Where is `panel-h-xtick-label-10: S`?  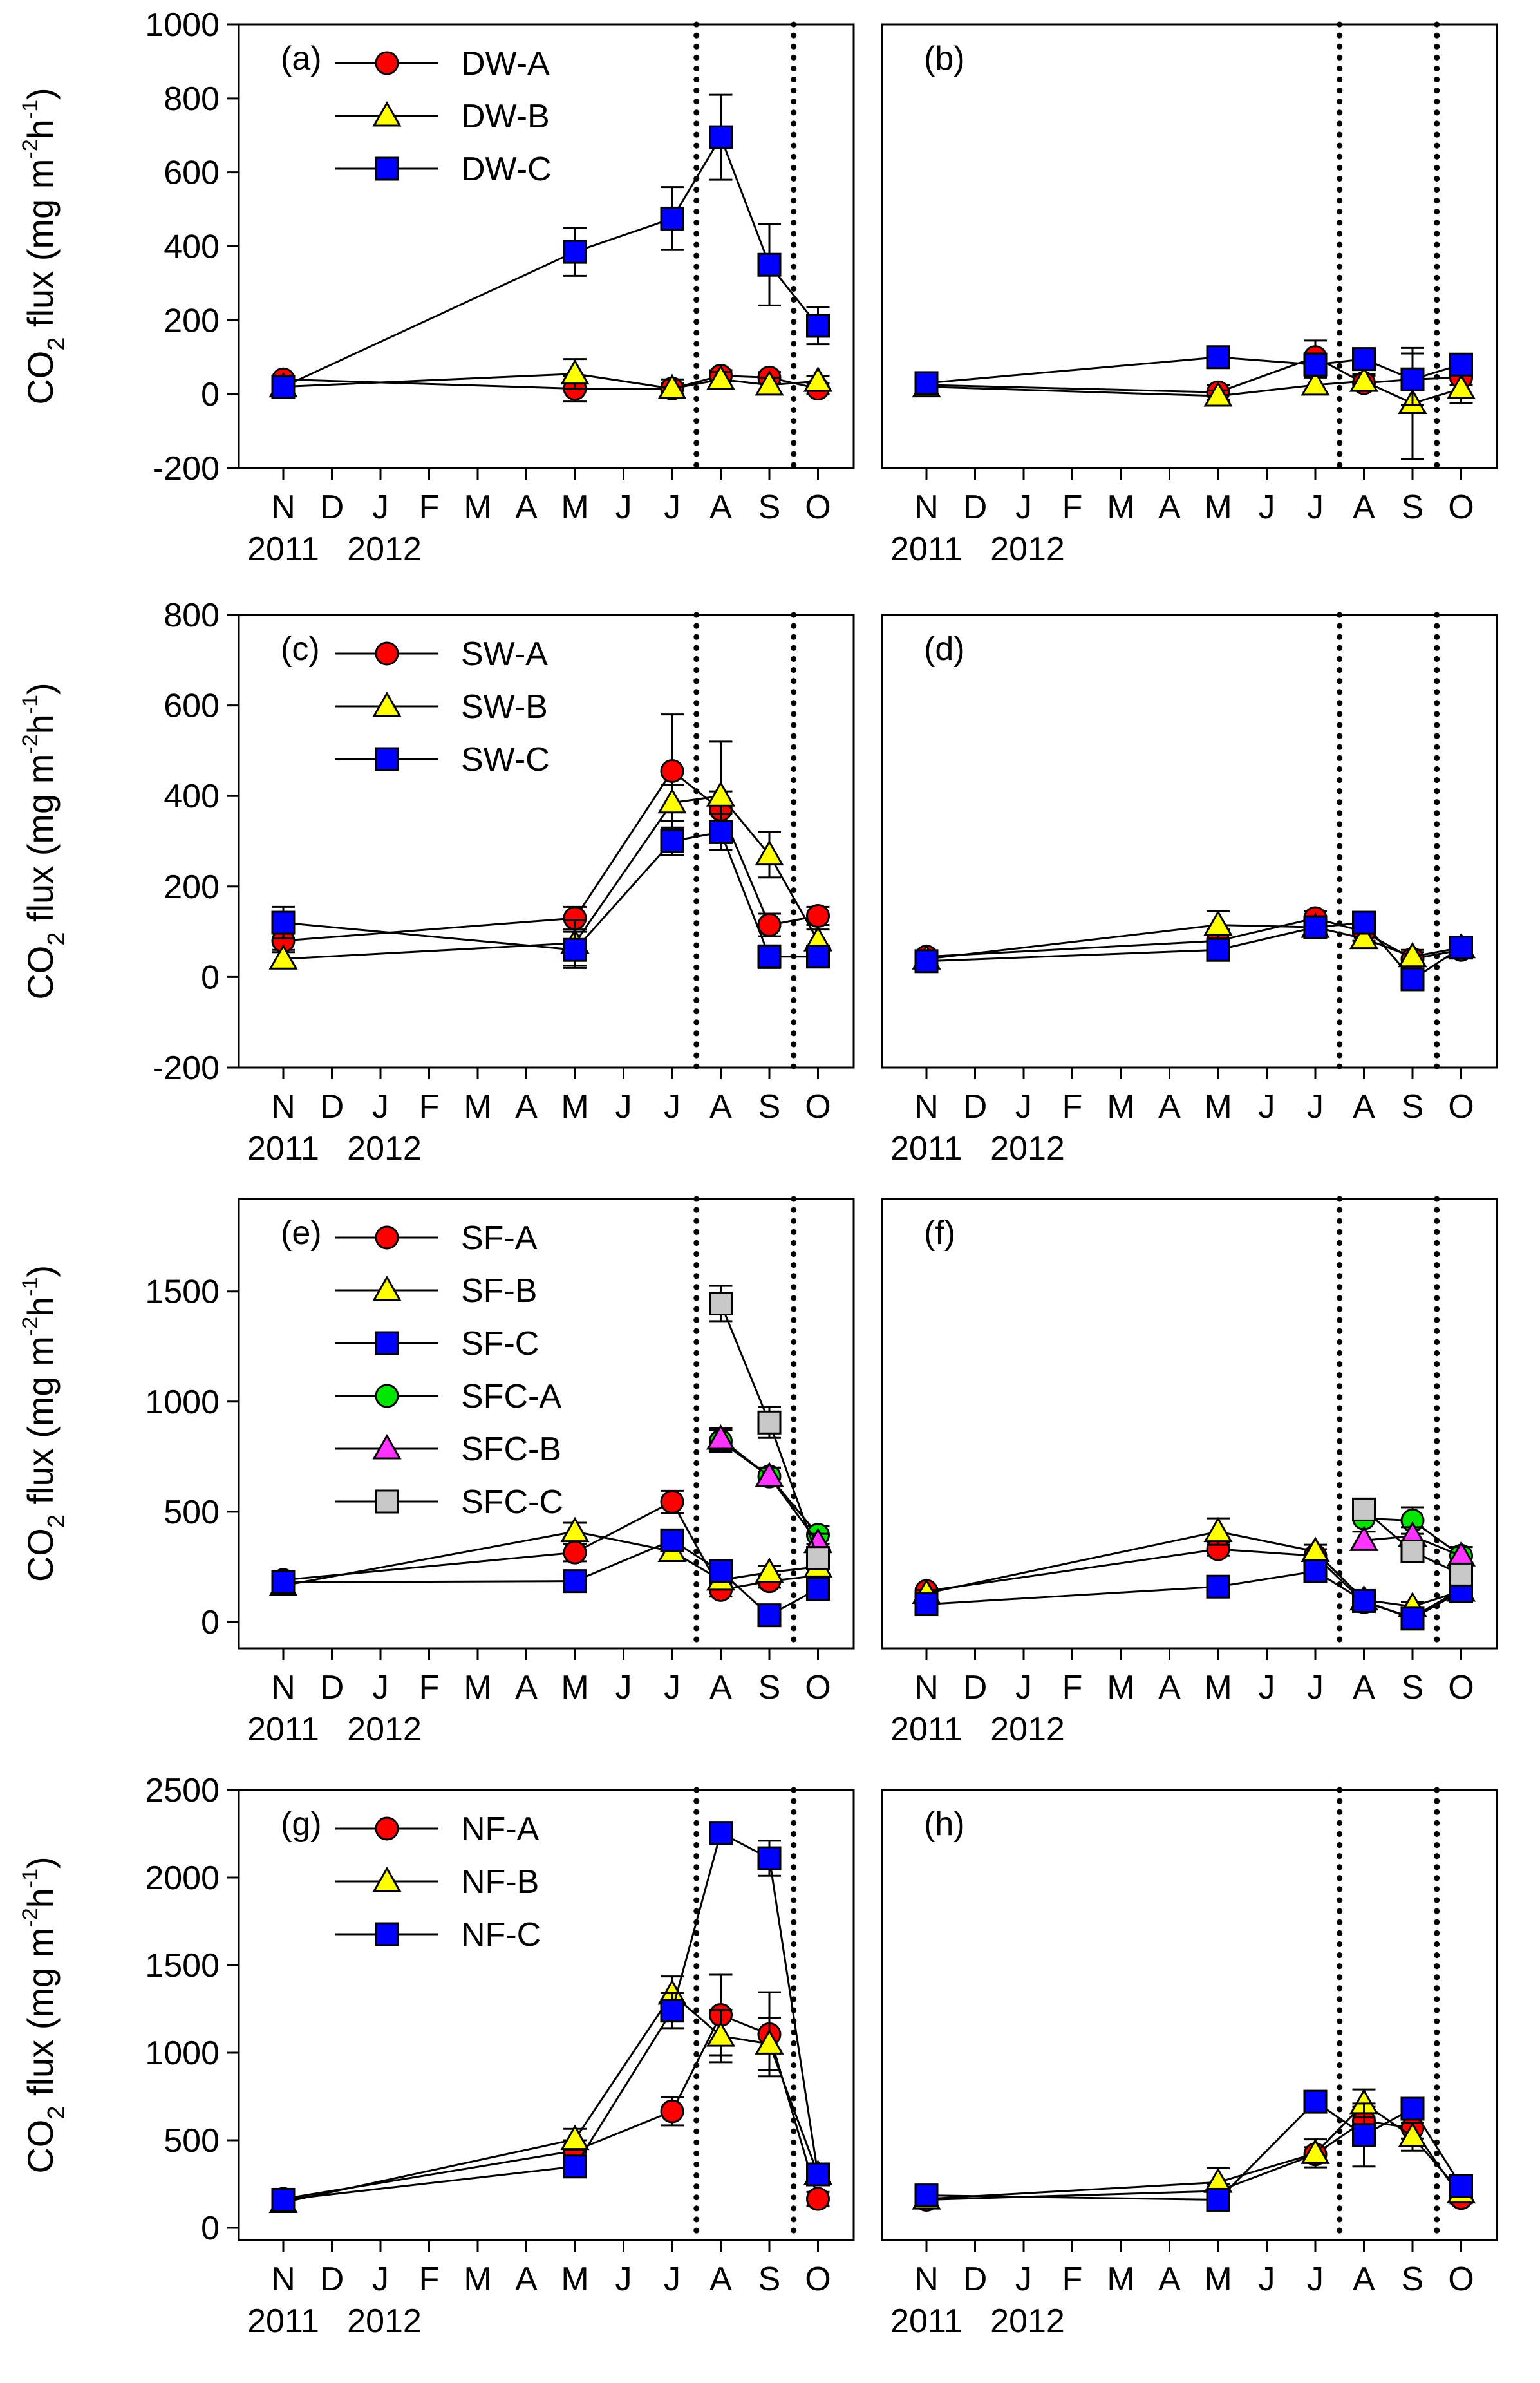
panel-h-xtick-label-10: S is located at coordinates (1413, 2279).